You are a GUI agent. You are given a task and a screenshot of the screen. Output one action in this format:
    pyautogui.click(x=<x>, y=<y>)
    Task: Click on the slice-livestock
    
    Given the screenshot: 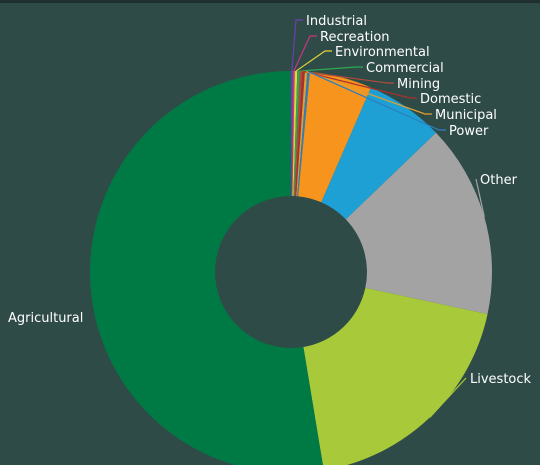 What is the action you would take?
    pyautogui.click(x=395, y=376)
    